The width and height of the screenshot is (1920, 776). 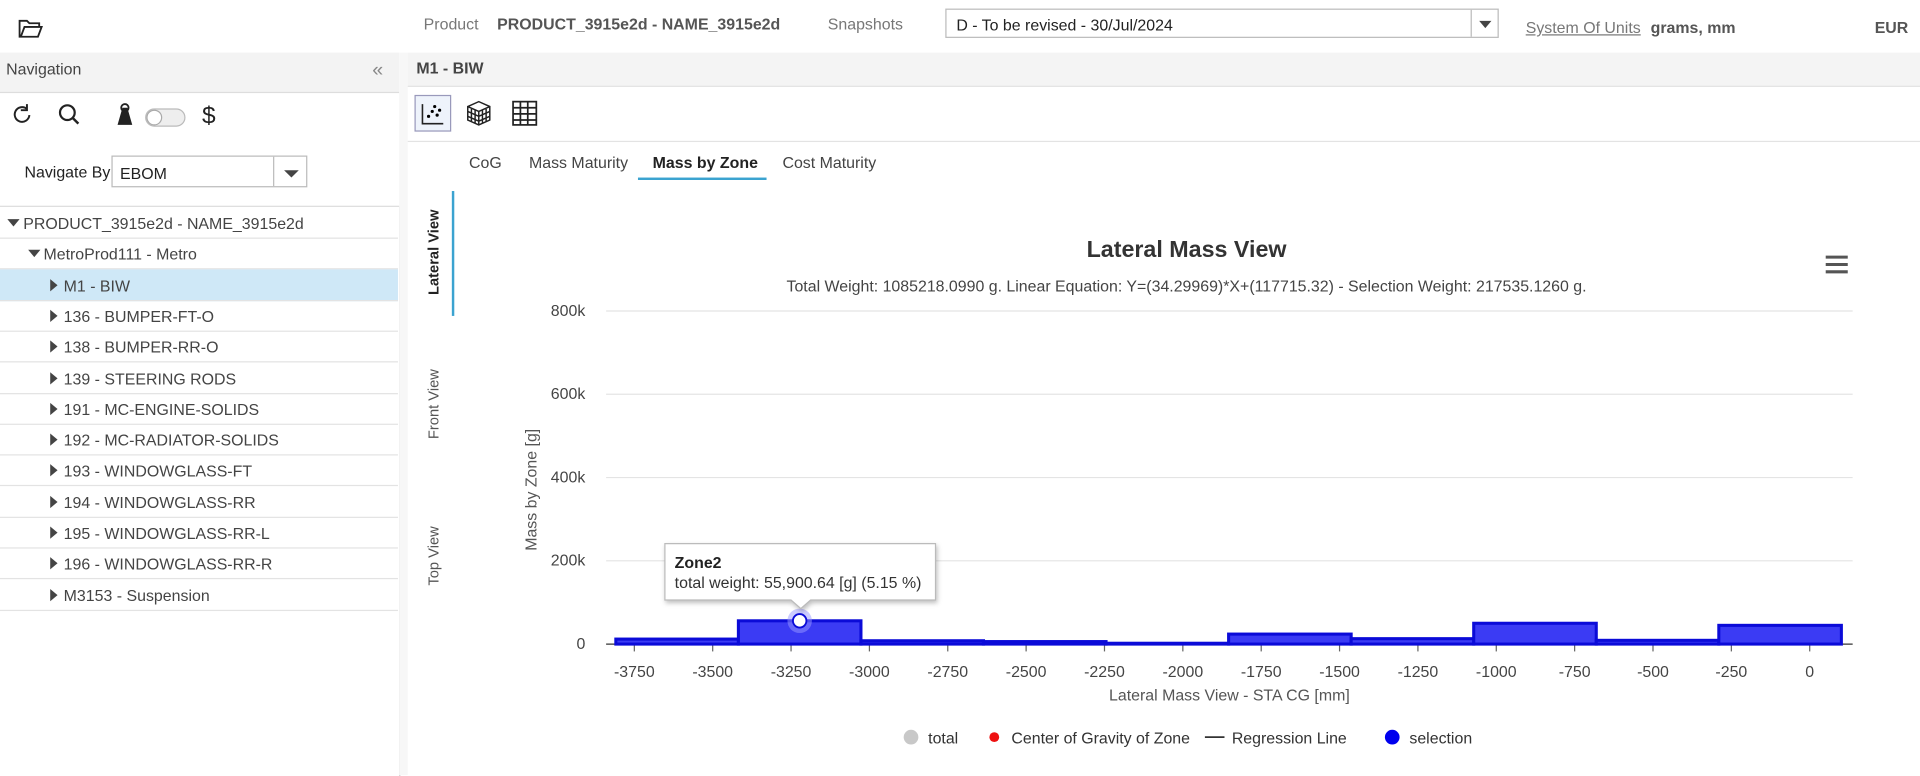 What do you see at coordinates (580, 644) in the screenshot?
I see `y-tick-label: 0` at bounding box center [580, 644].